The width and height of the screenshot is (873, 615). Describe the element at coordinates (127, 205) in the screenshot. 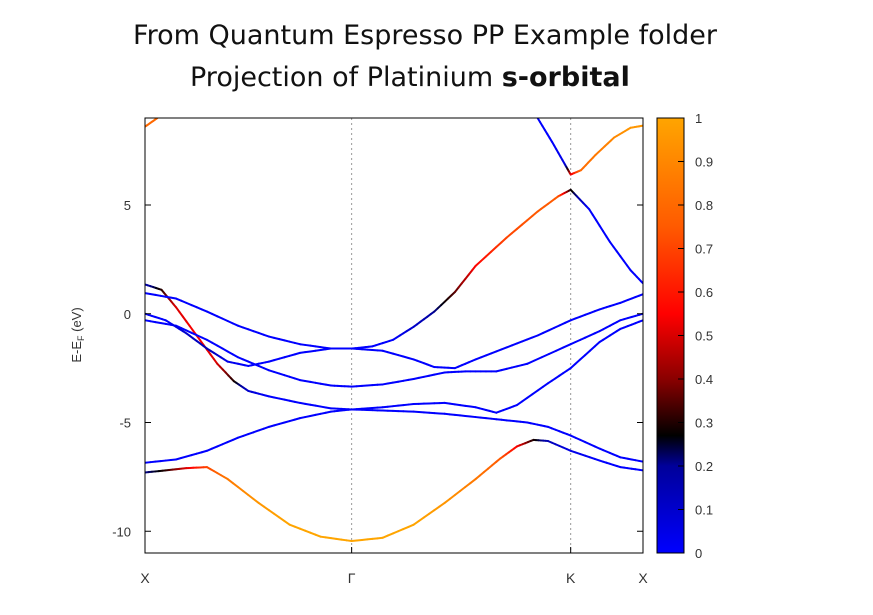

I see `y-tick-label: 5` at that location.